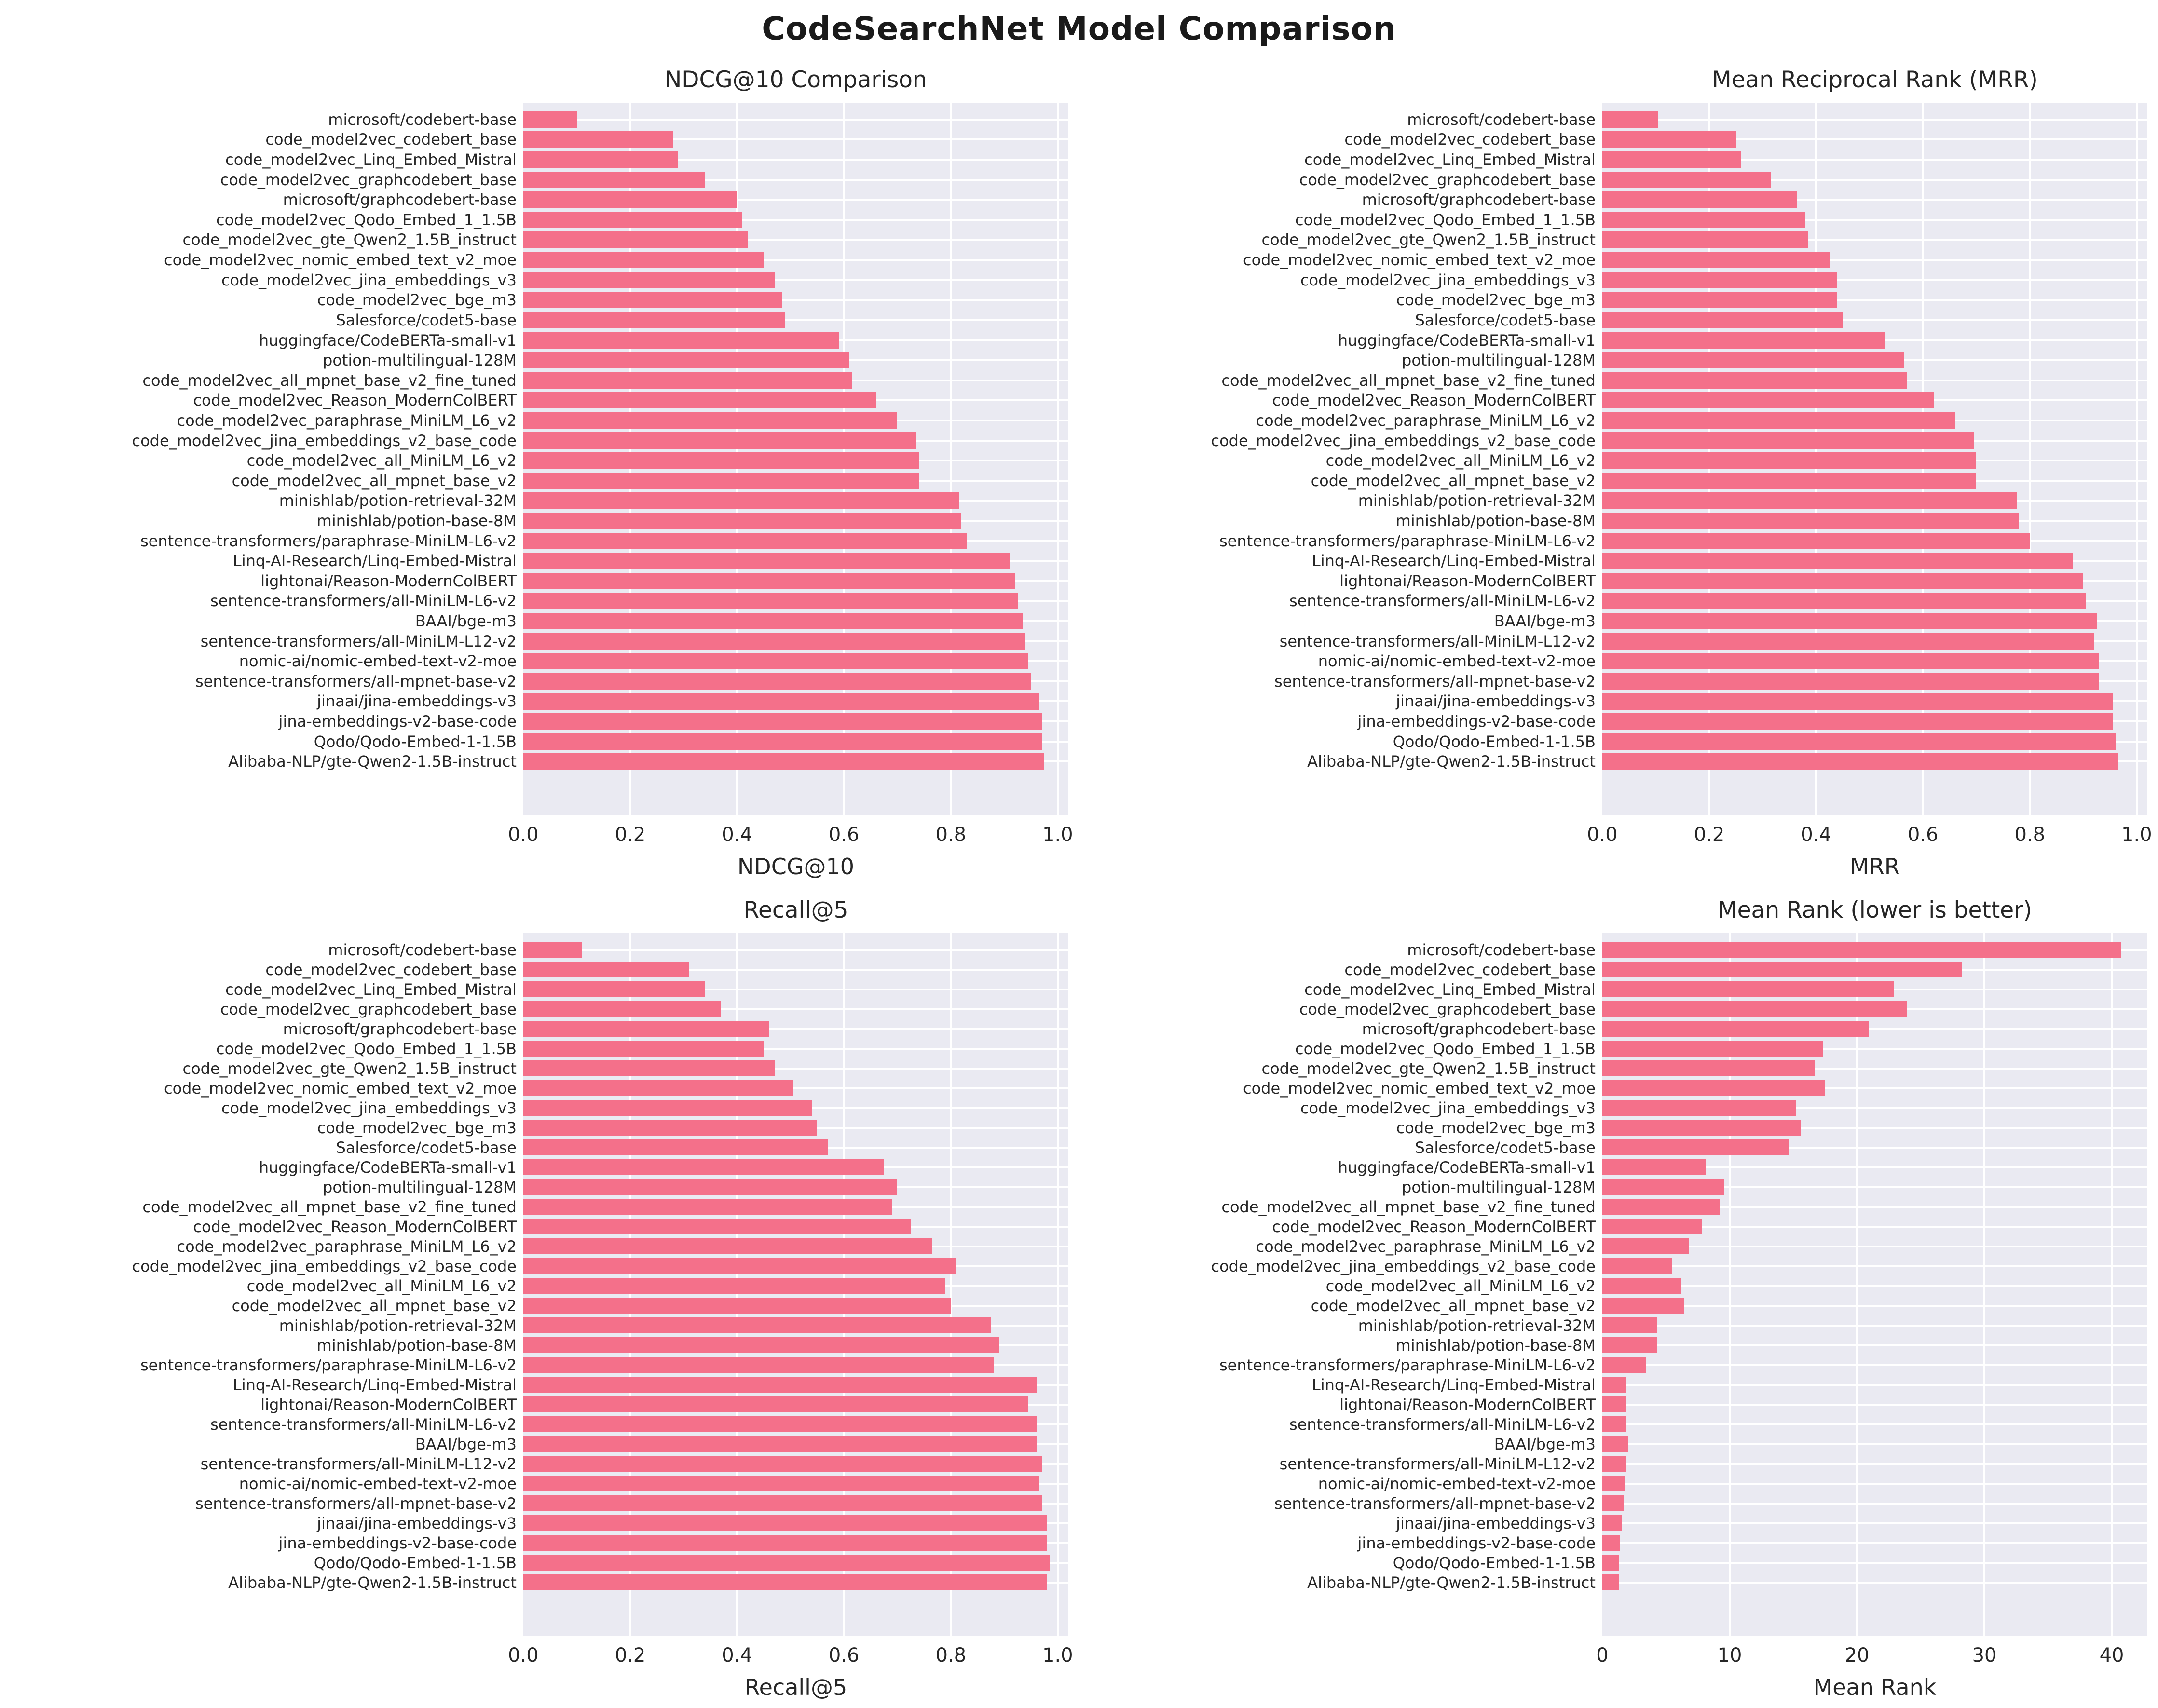 The height and width of the screenshot is (1708, 2158). What do you see at coordinates (1453, 1305) in the screenshot?
I see `y-tick-label: code_model2vec_all_mpnet_base_v2` at bounding box center [1453, 1305].